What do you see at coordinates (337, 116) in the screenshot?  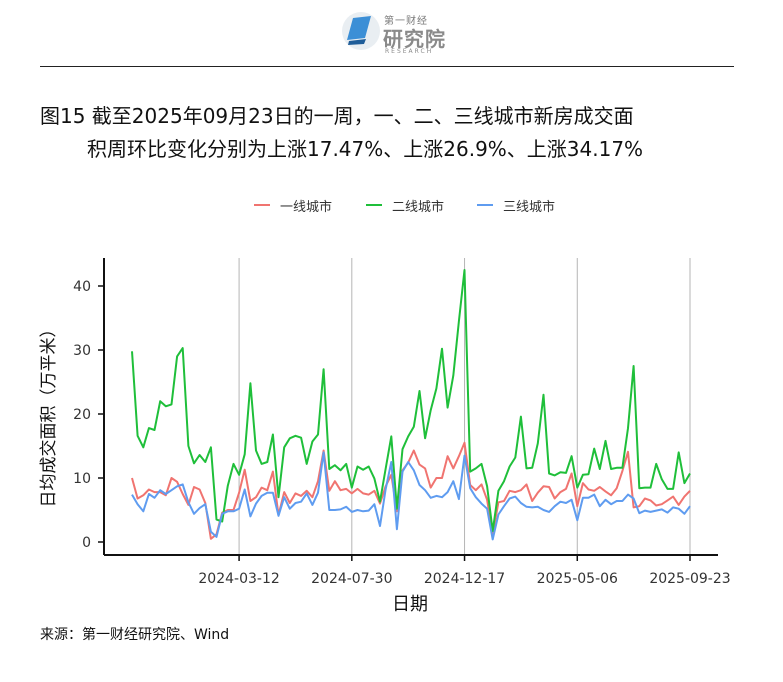 I see `figure-title-line-1: 图15 截至2025年09月23日的一周，一、二、三线城市新房成交面` at bounding box center [337, 116].